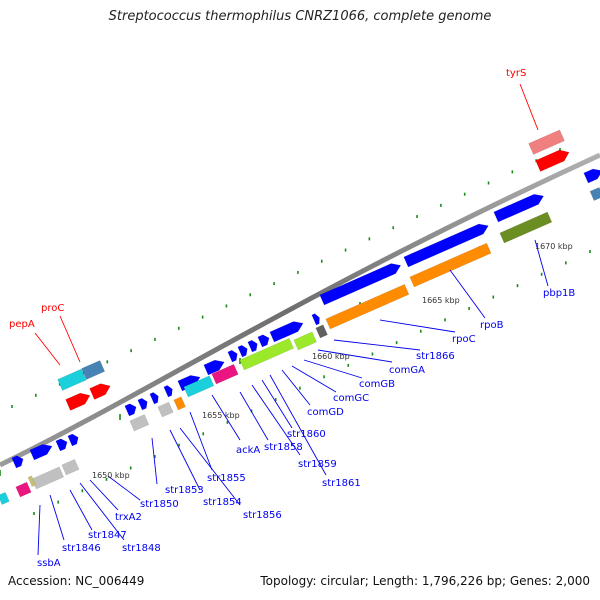 Image resolution: width=600 pixels, height=600 pixels. Describe the element at coordinates (221, 415) in the screenshot. I see `ruler-label-1655: 1655 kbp` at that location.